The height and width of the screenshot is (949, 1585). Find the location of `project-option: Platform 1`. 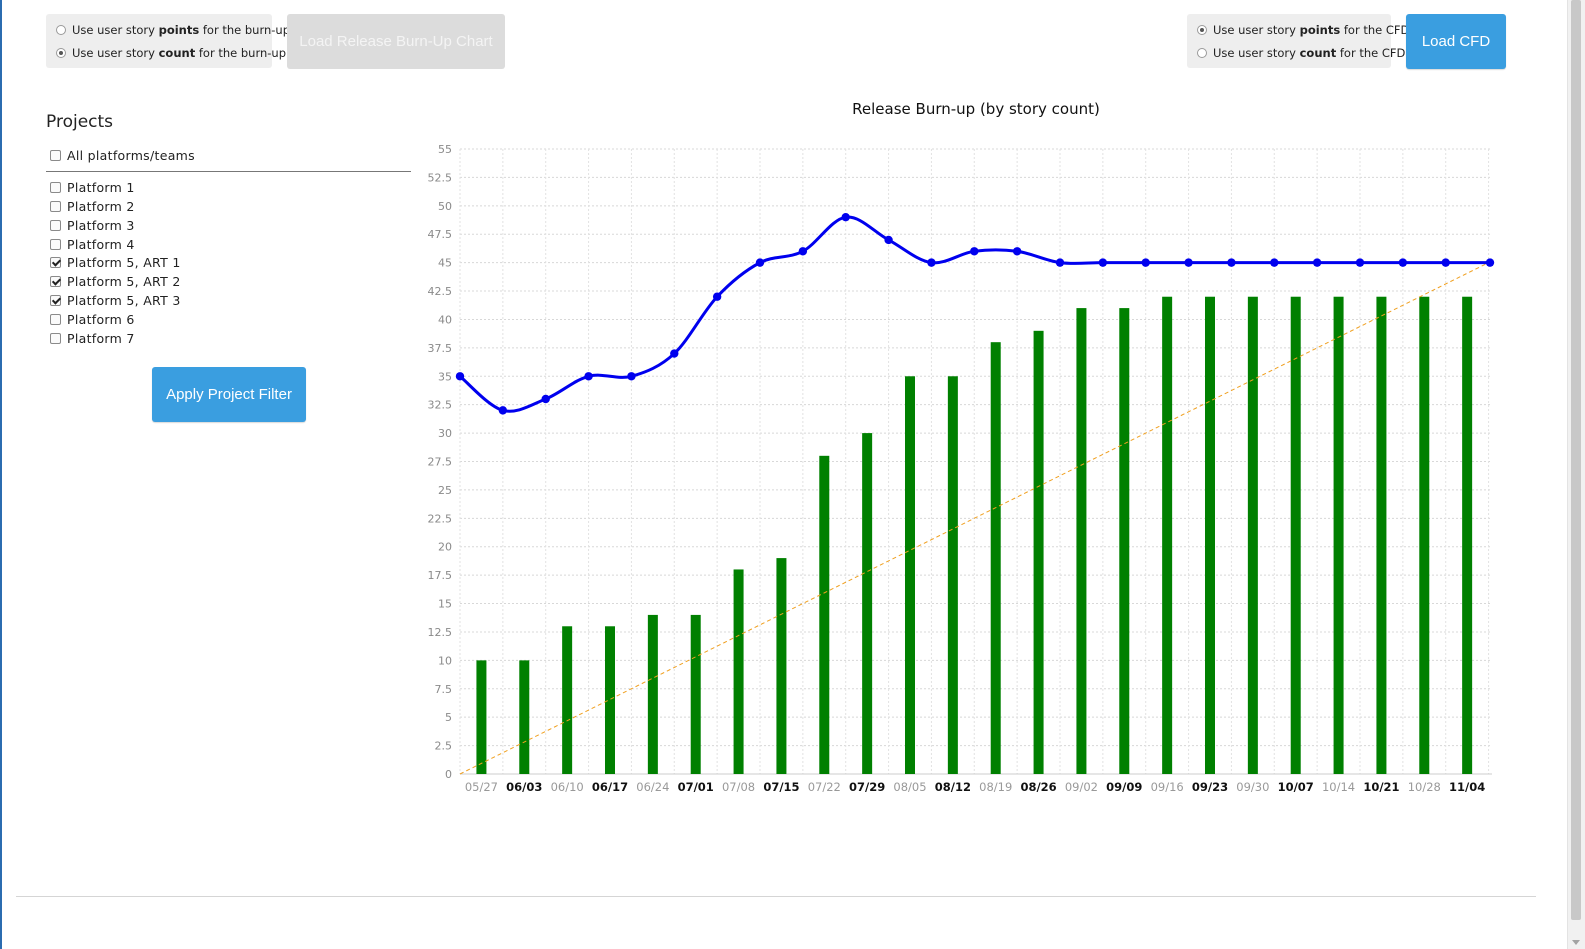

project-option: Platform 1 is located at coordinates (92, 187).